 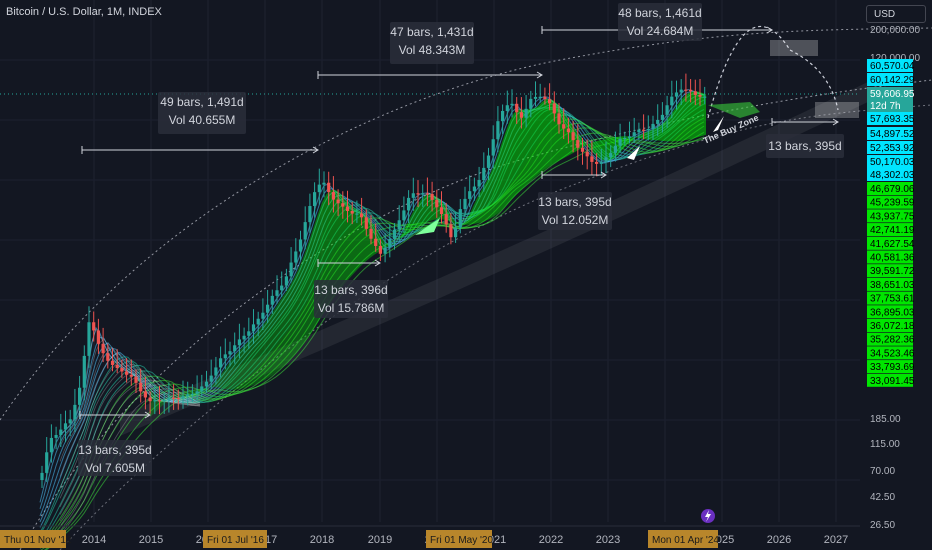 What do you see at coordinates (896, 14) in the screenshot?
I see `currency-button: USD` at bounding box center [896, 14].